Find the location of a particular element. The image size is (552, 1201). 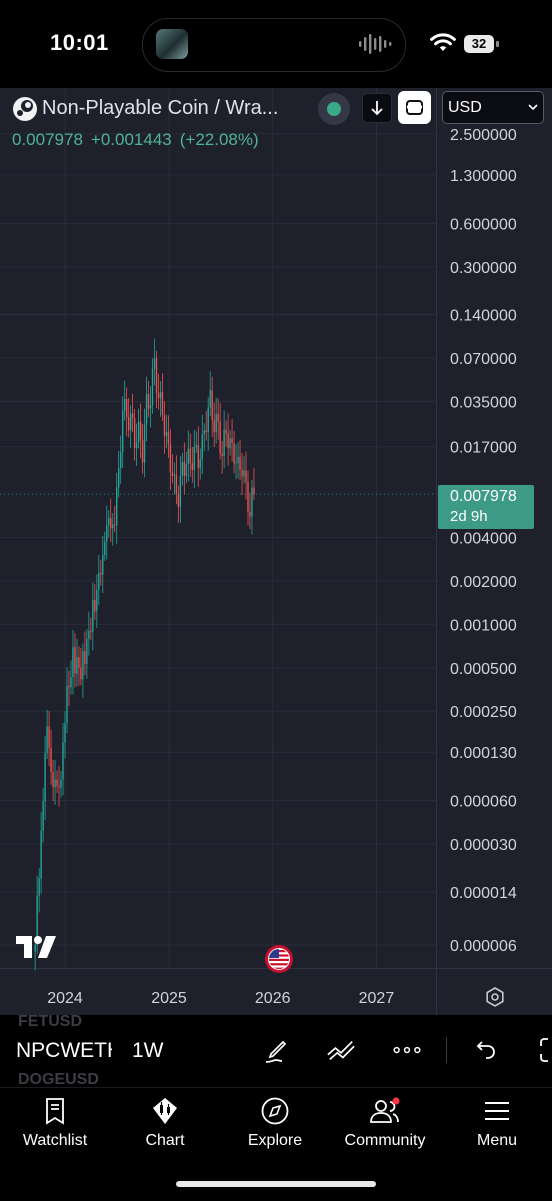

symbol-ticker: NPCWETH is located at coordinates (64, 1050).